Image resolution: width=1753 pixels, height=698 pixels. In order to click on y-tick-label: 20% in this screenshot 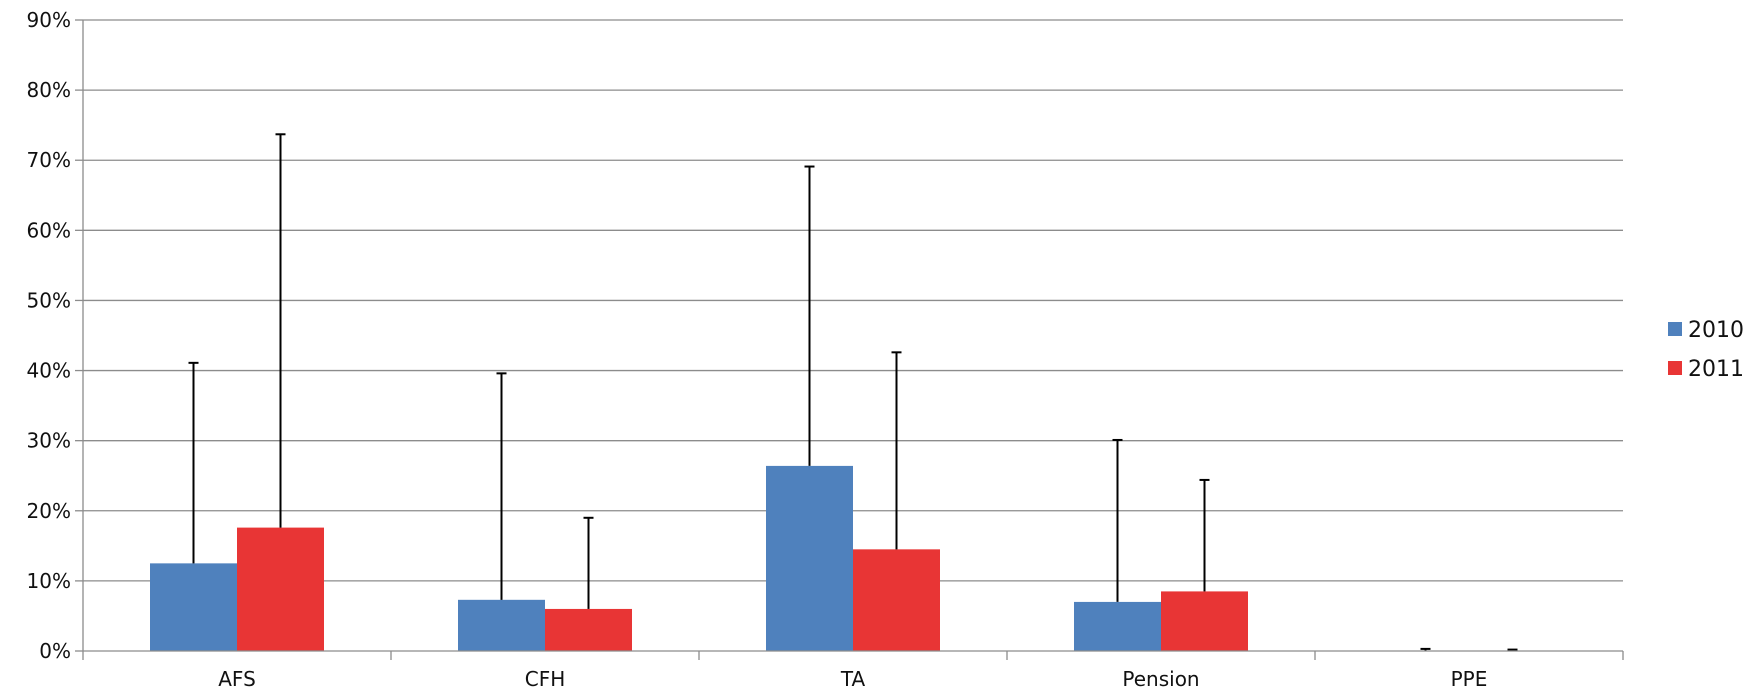, I will do `click(49, 511)`.